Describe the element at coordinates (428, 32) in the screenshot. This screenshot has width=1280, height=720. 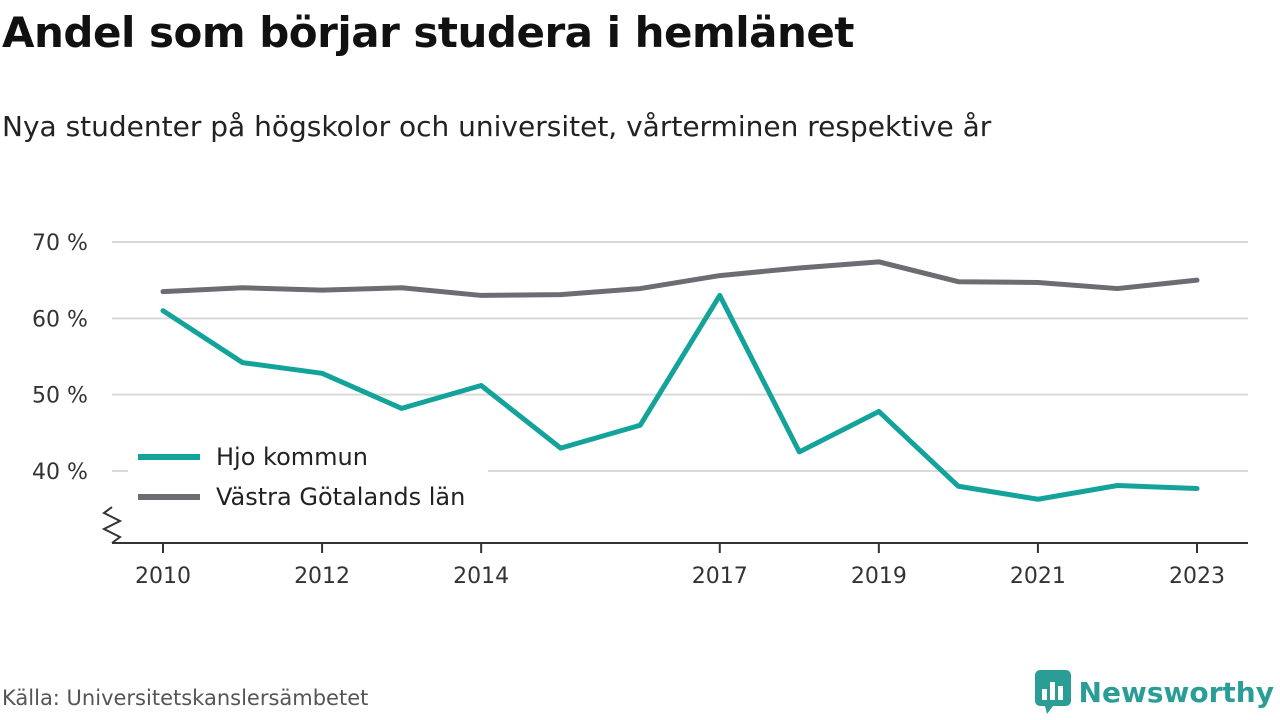
I see `chart-title: Andel som börjar studera i hemlänet` at that location.